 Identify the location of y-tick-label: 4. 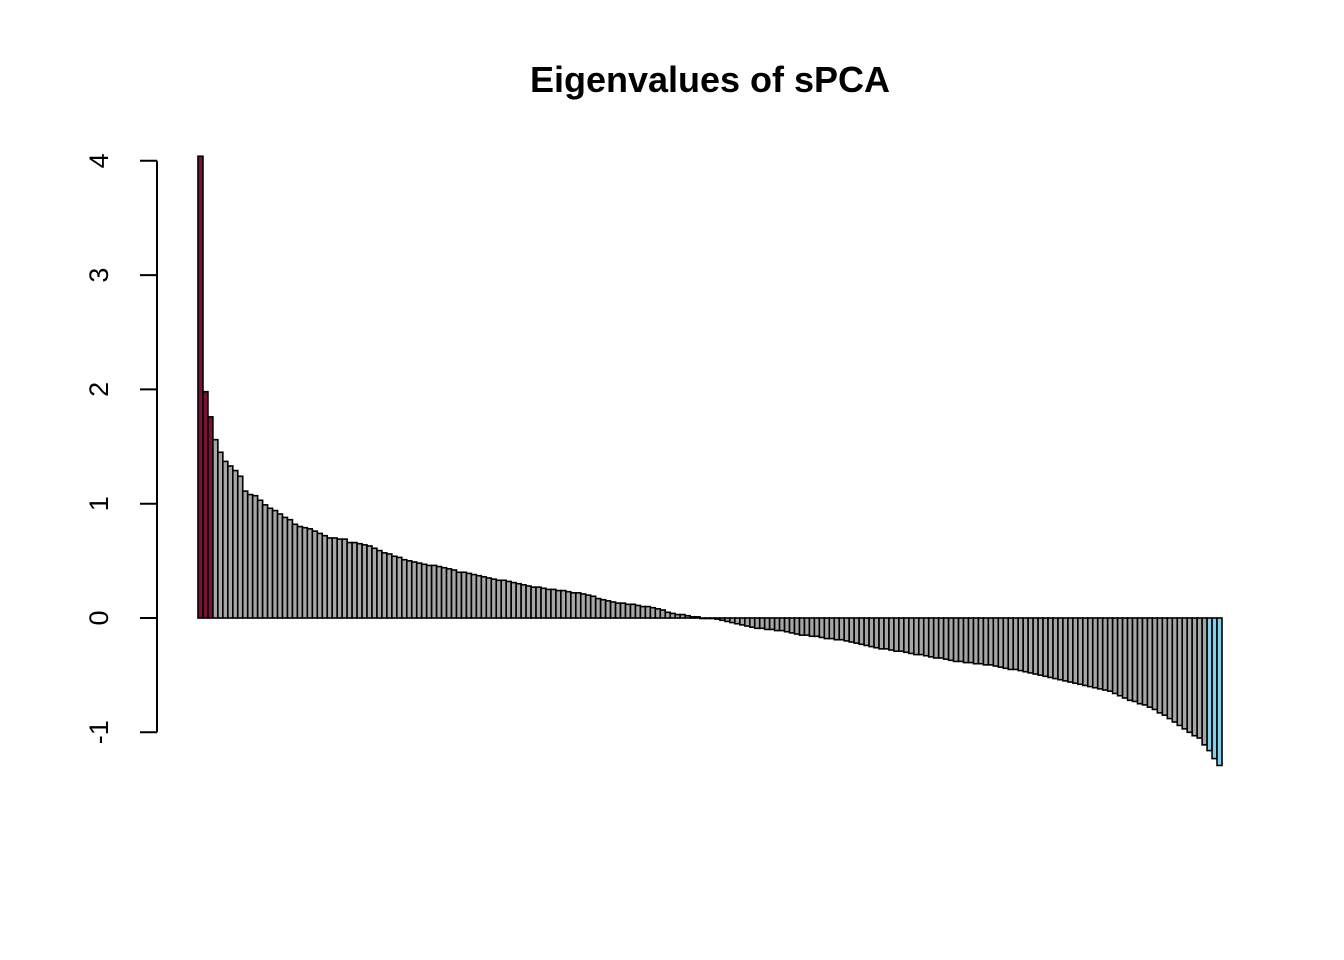
(99, 160).